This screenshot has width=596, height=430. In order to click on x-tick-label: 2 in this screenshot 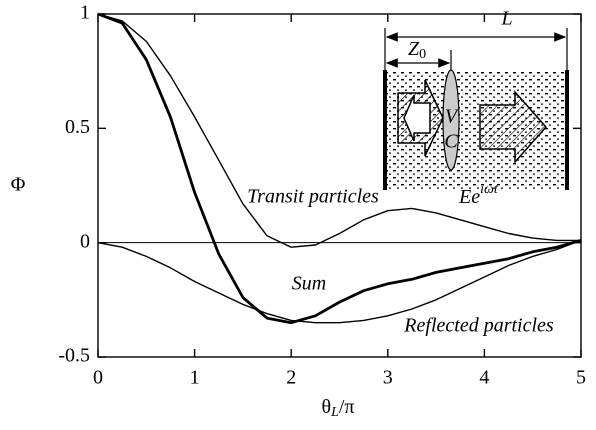, I will do `click(291, 378)`.